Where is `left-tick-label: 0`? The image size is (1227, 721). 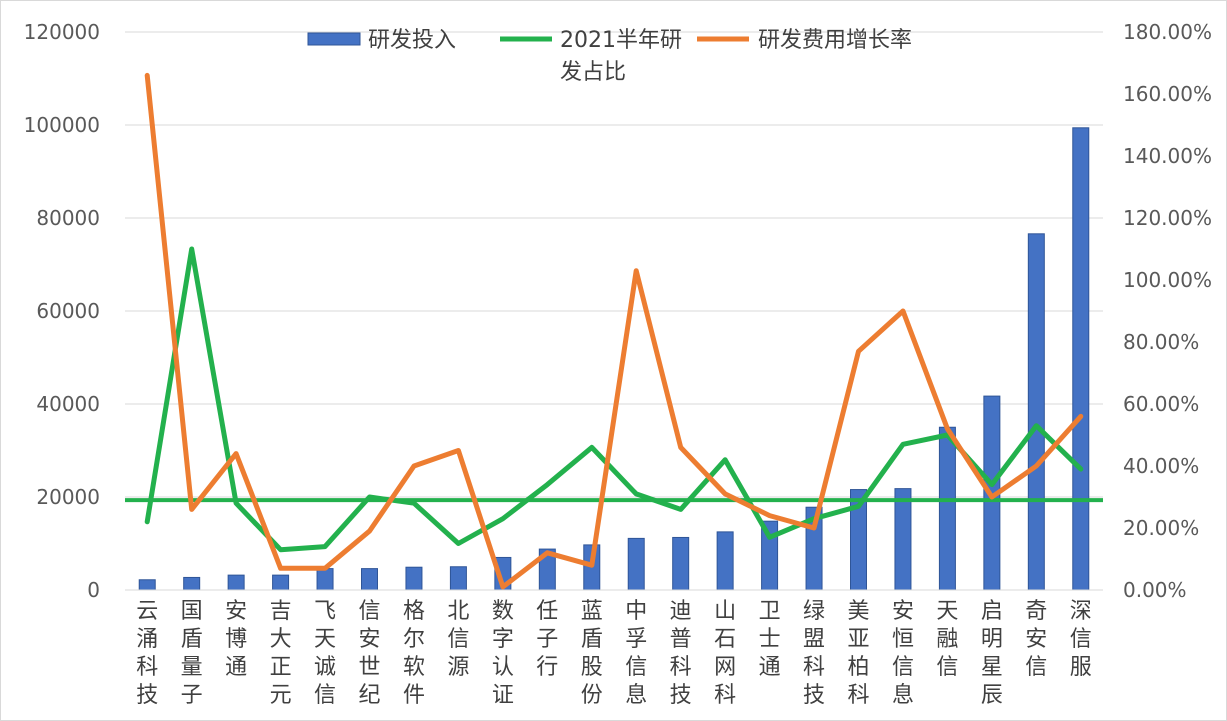
left-tick-label: 0 is located at coordinates (93, 590).